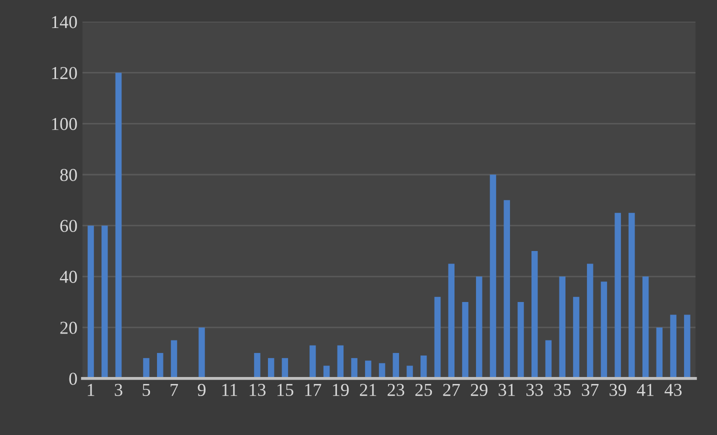 This screenshot has width=717, height=435. Describe the element at coordinates (68, 328) in the screenshot. I see `y-tick-label: 20` at that location.